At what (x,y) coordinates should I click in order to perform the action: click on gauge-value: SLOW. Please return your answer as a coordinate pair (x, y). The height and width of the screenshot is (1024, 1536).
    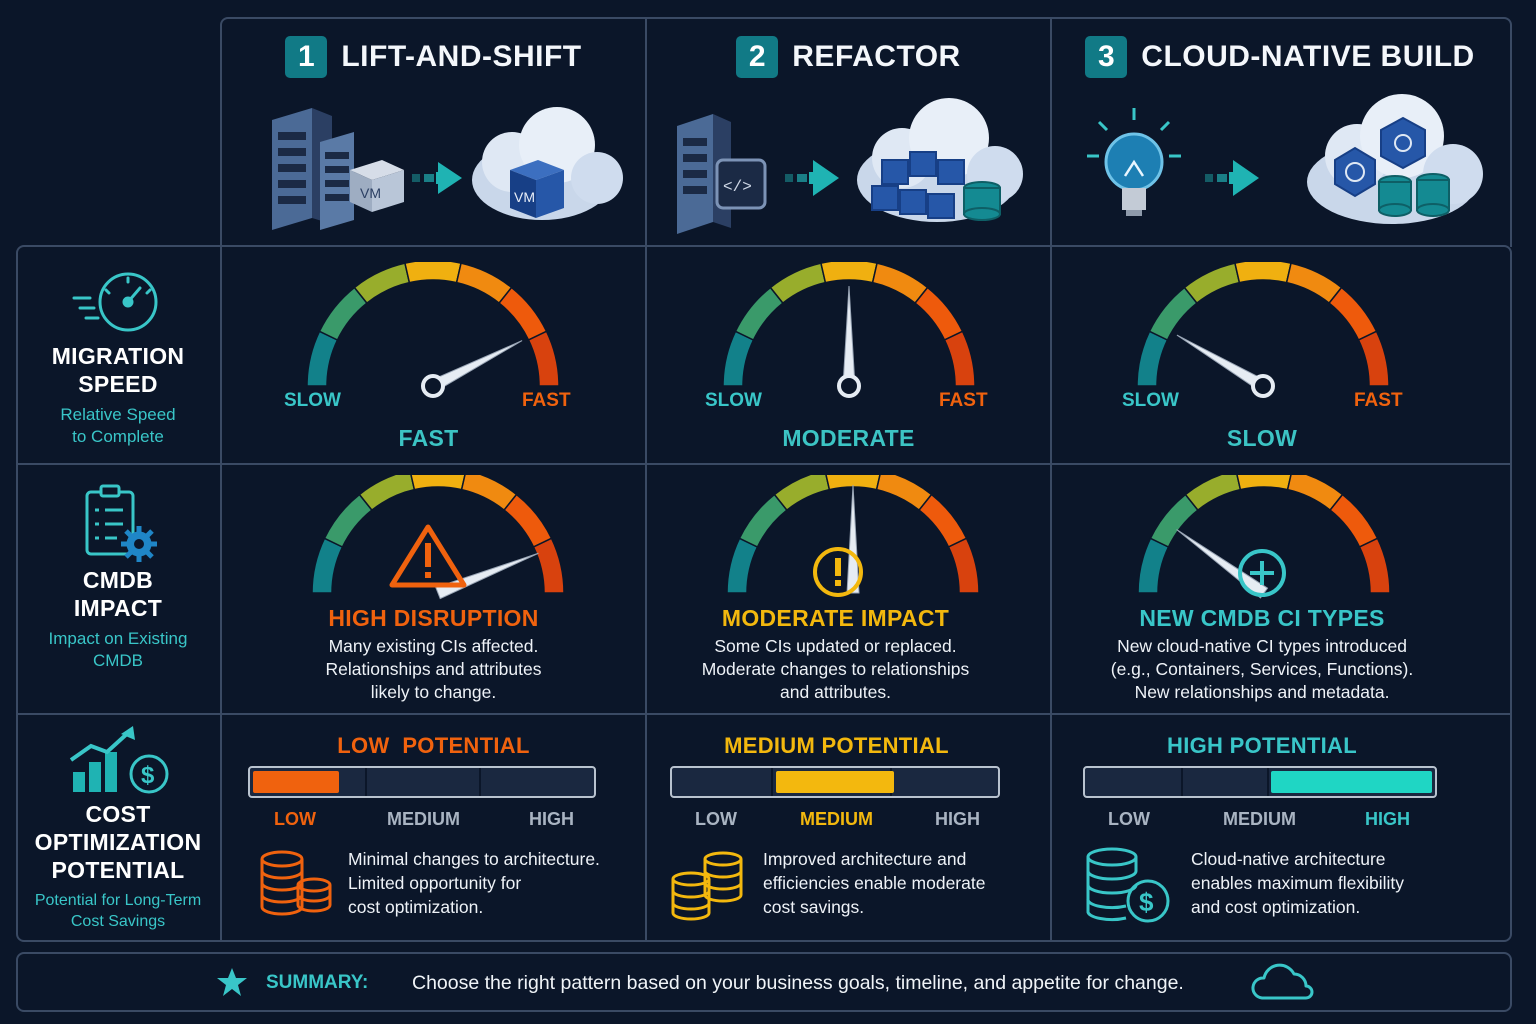
    Looking at the image, I should click on (1262, 438).